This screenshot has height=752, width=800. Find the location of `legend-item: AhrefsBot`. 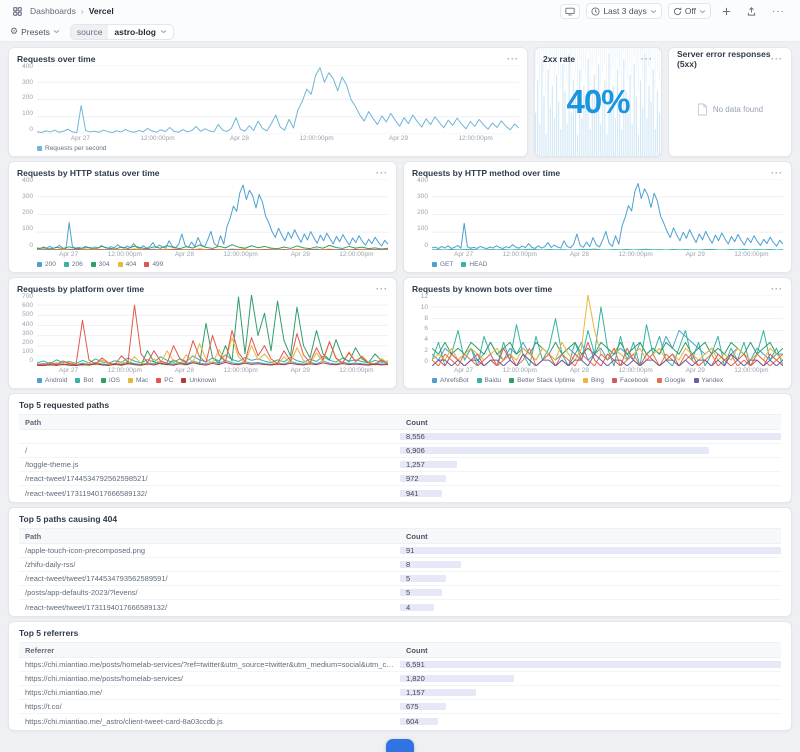

legend-item: AhrefsBot is located at coordinates (450, 380).